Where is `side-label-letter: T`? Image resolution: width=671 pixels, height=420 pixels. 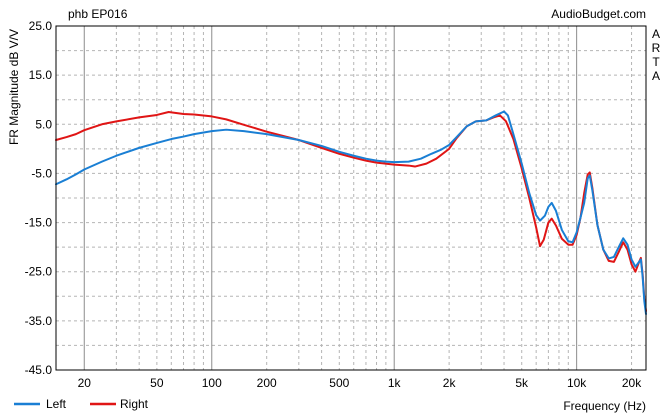
side-label-letter: T is located at coordinates (656, 62).